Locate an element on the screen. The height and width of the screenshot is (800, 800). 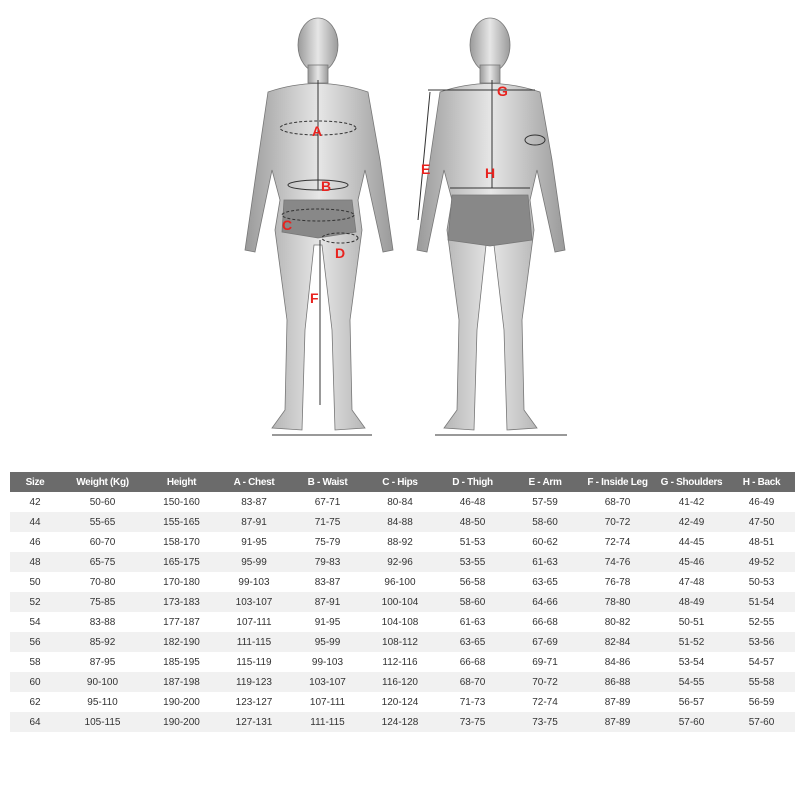
table-cell: 84-88 is located at coordinates (400, 522).